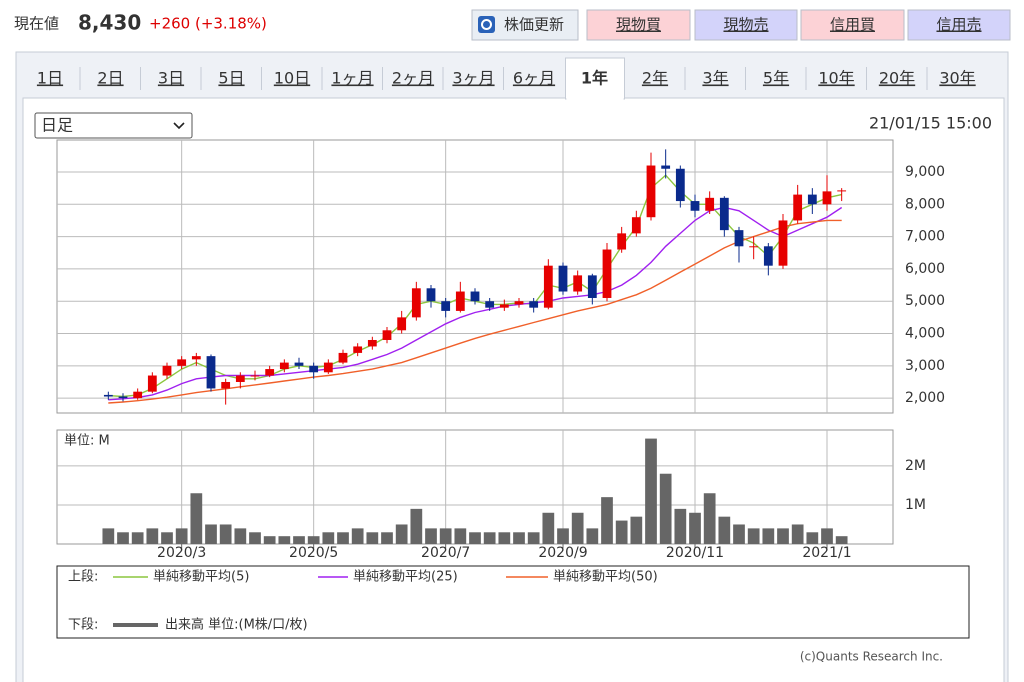 The width and height of the screenshot is (1024, 682). Describe the element at coordinates (231, 78) in the screenshot. I see `tab: 5日` at that location.